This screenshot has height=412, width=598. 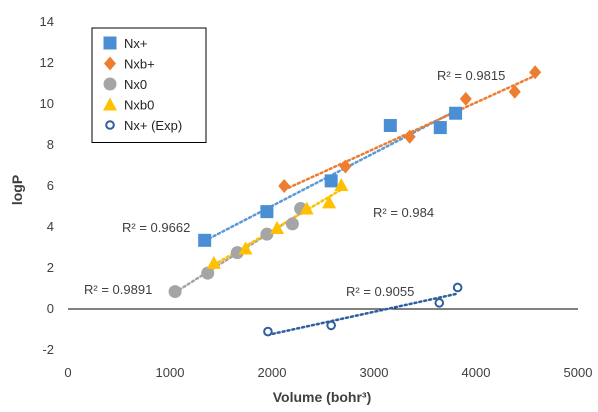 I want to click on x-tick-label: 4000, so click(x=476, y=372).